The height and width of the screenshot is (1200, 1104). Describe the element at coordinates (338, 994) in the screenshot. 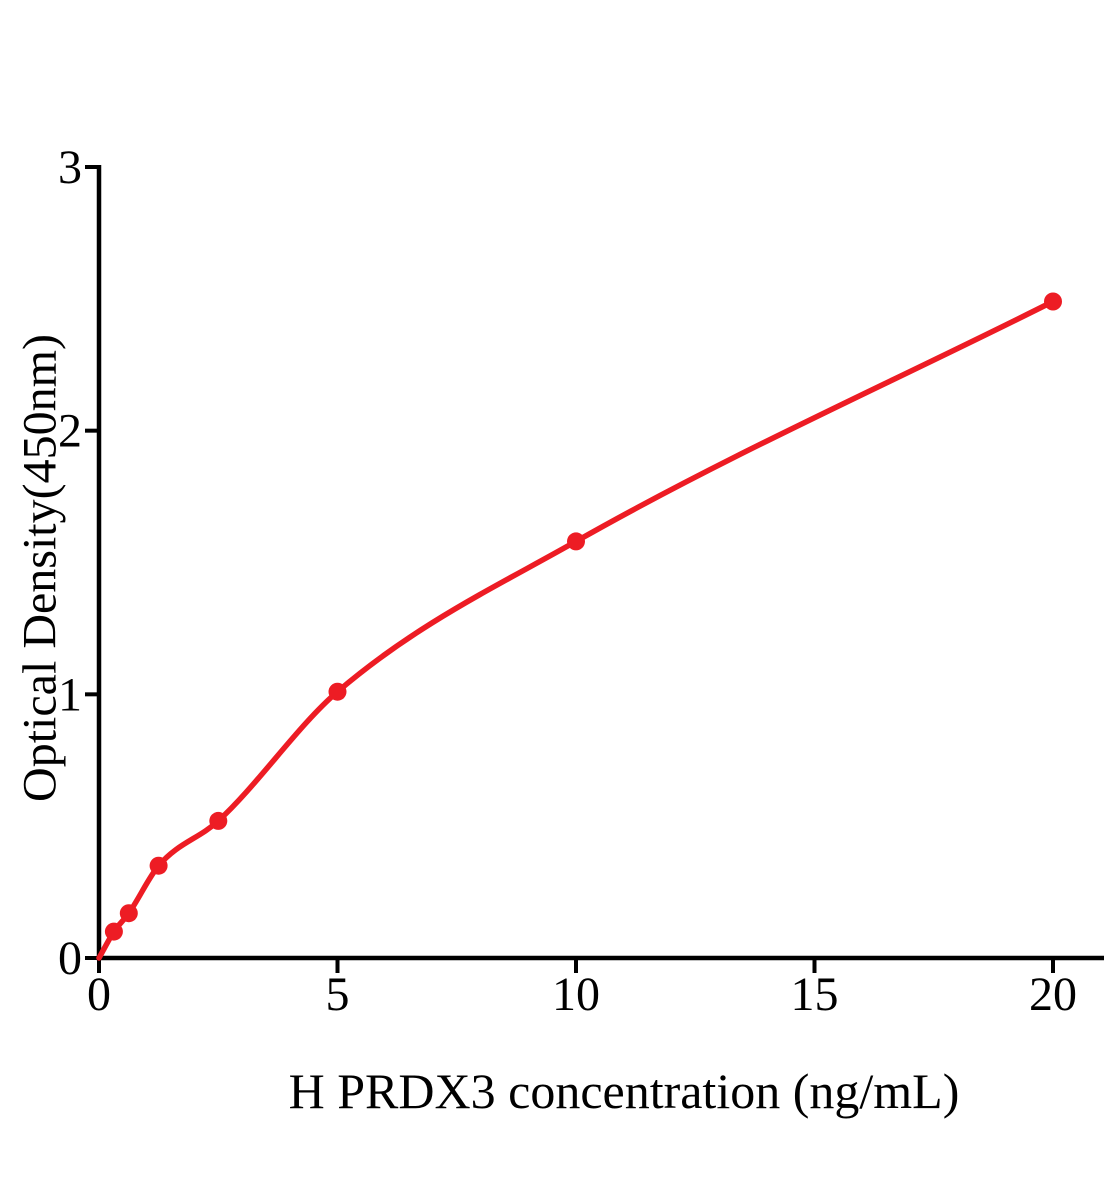

I see `x-tick-label: 5` at that location.